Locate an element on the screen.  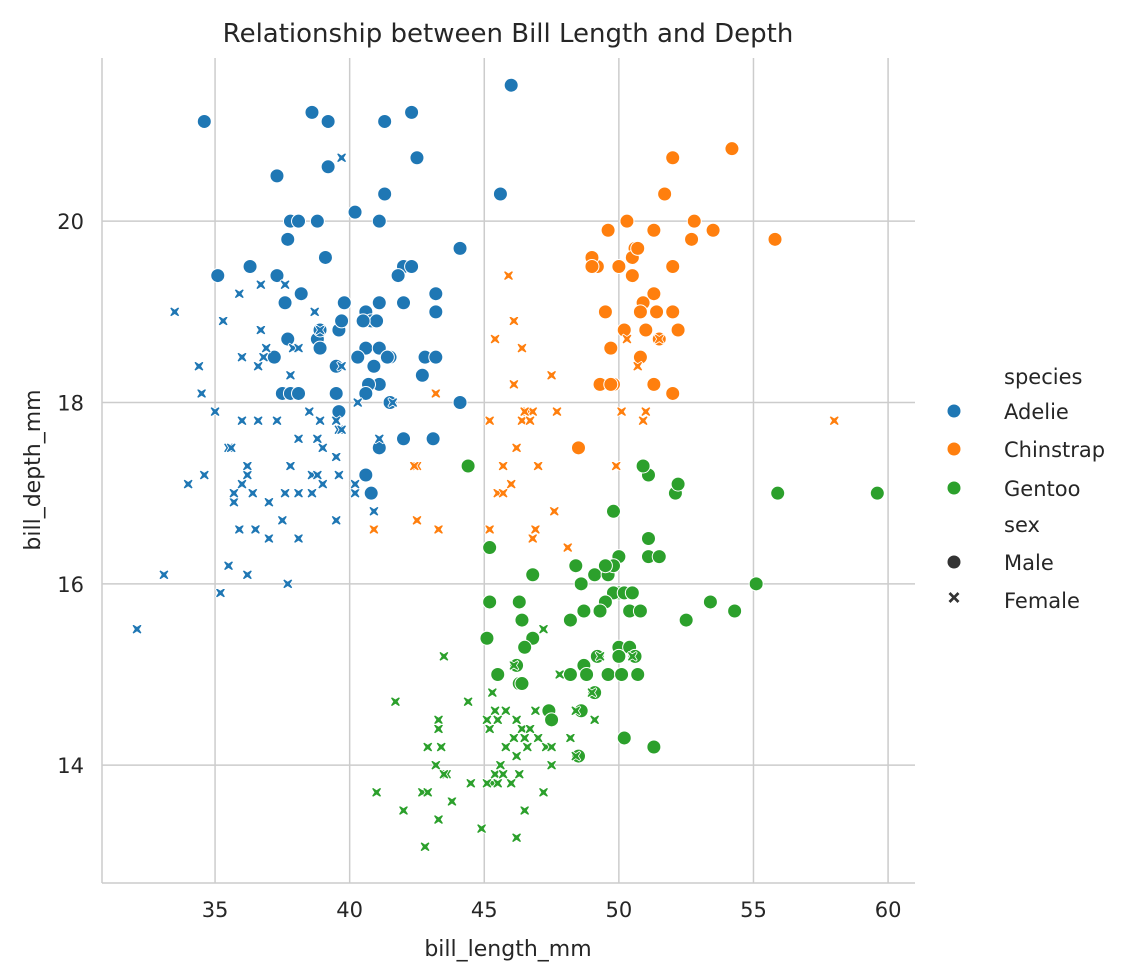
legend-label-chinstrap: Chinstrap is located at coordinates (1054, 450).